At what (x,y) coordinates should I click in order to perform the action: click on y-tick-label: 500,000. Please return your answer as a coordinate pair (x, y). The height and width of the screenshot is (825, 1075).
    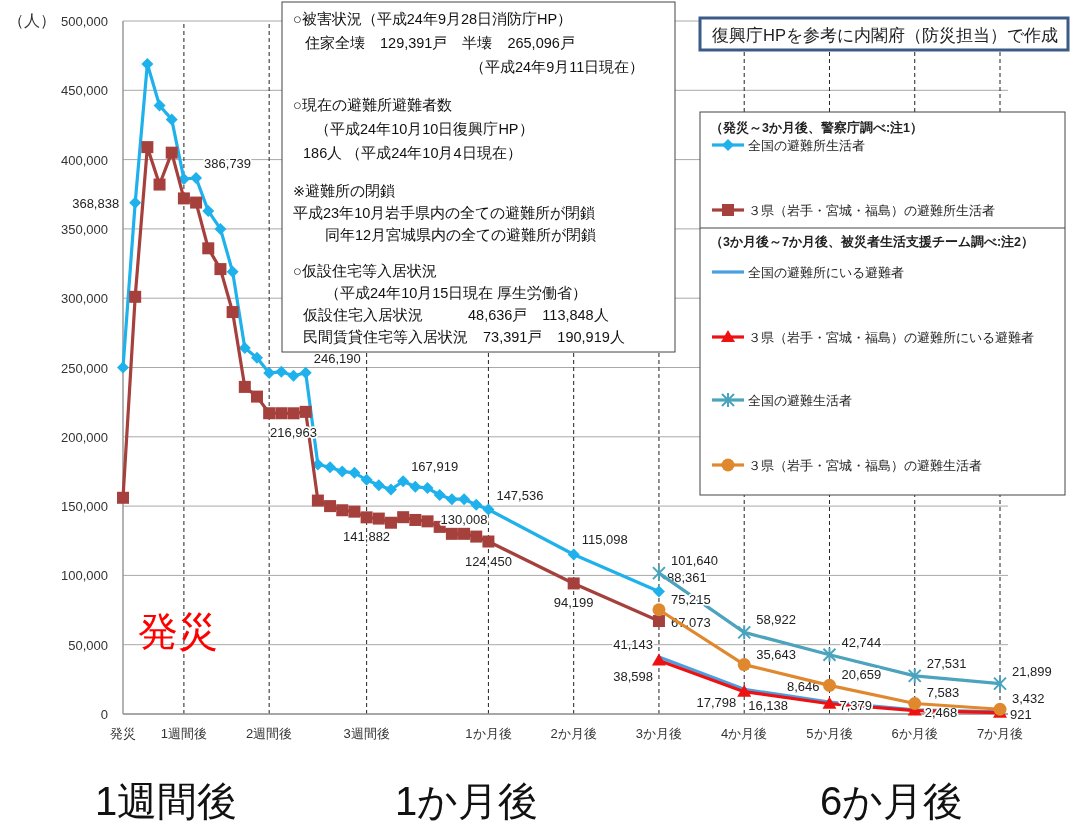
    Looking at the image, I should click on (84, 21).